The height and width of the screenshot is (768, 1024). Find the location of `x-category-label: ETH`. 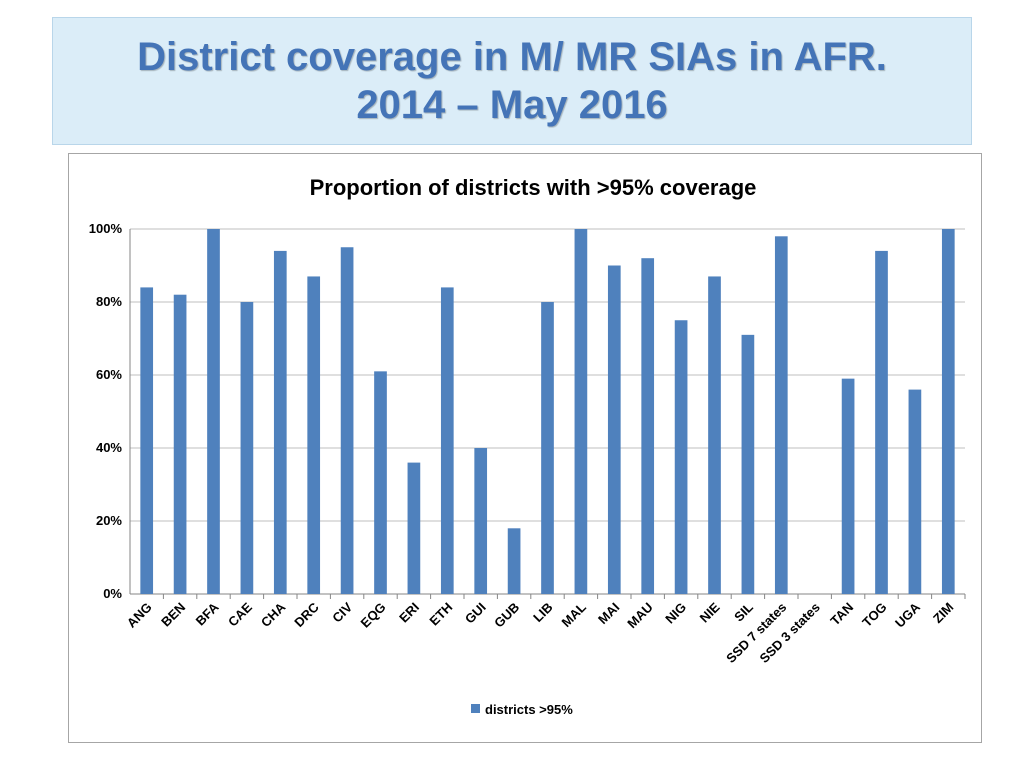

x-category-label: ETH is located at coordinates (440, 614).